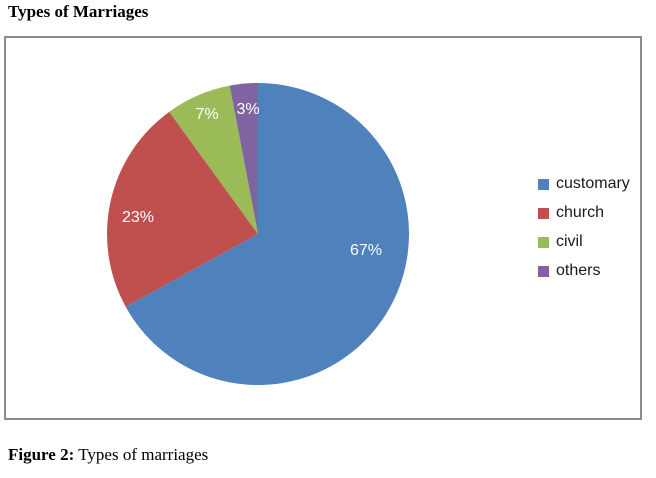 This screenshot has width=656, height=478. What do you see at coordinates (141, 454) in the screenshot?
I see `figure-caption-text: Types of marriages` at bounding box center [141, 454].